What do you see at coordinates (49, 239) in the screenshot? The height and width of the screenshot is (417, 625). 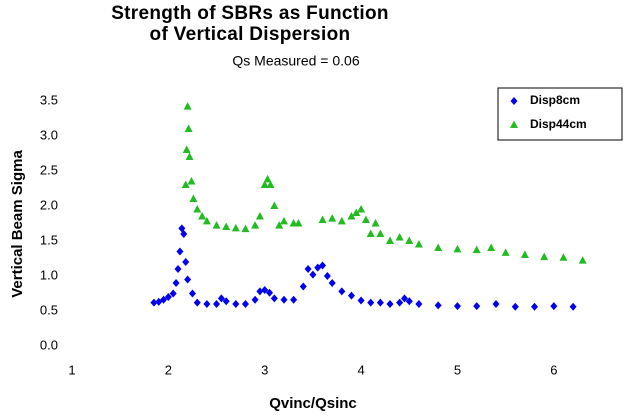 I see `y-tick-label: 1.5` at bounding box center [49, 239].